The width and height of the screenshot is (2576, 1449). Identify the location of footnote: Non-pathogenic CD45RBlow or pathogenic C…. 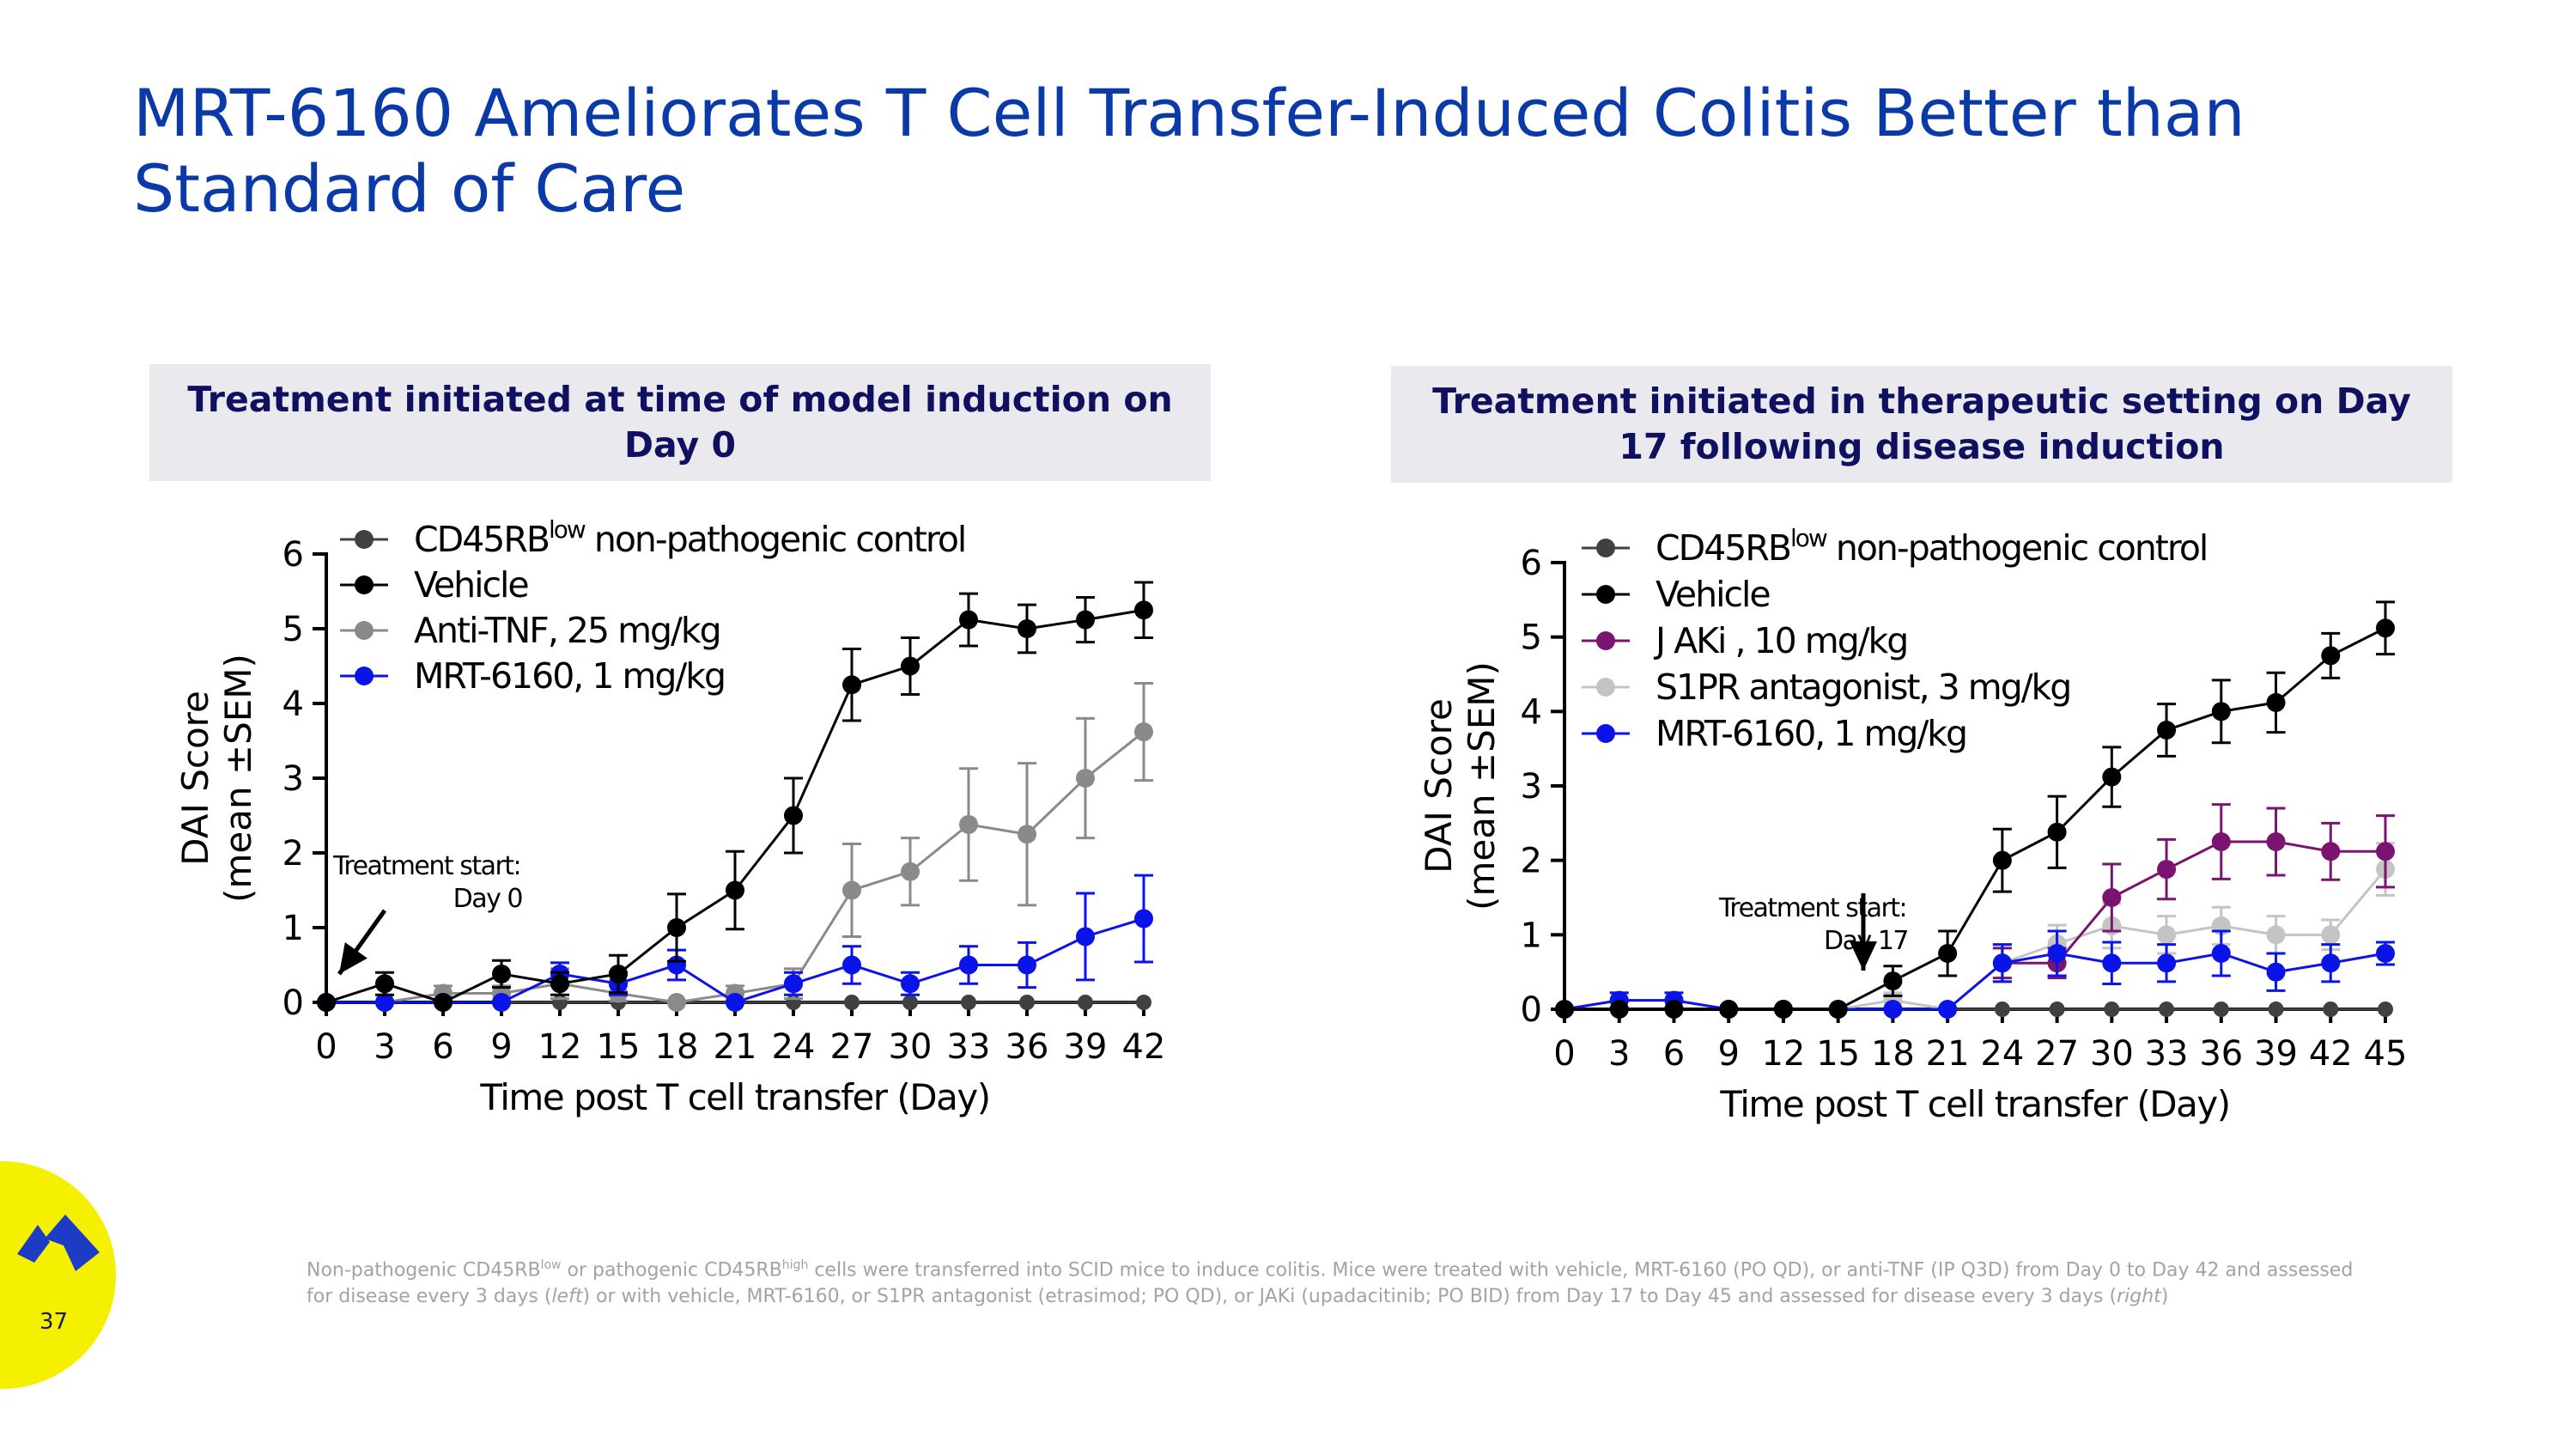
(1346, 1281).